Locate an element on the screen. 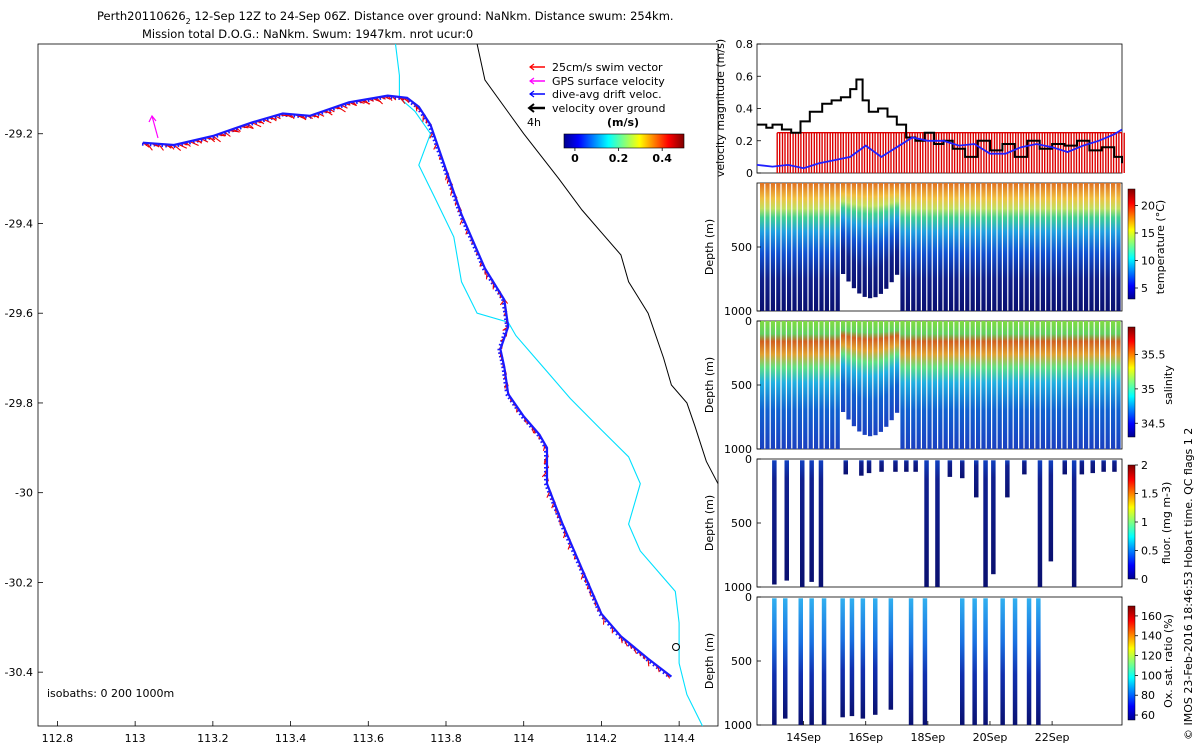 The image size is (1200, 754). map-y-tick-label: -30 is located at coordinates (24, 493).